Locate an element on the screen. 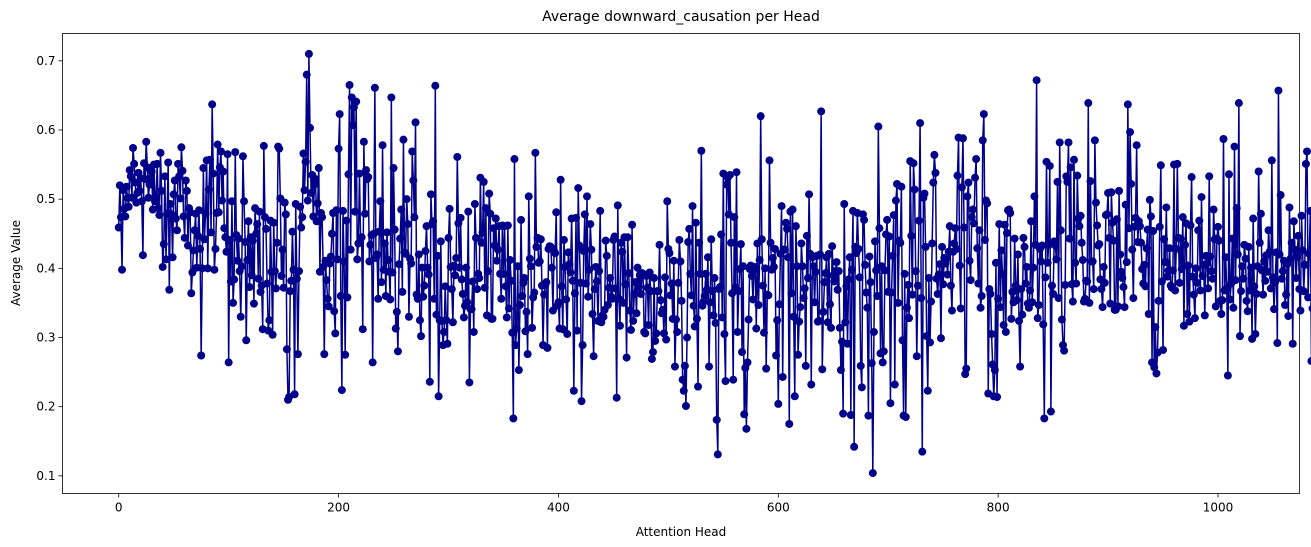 The width and height of the screenshot is (1311, 547). y-tick-label: 0.3 is located at coordinates (45, 338).